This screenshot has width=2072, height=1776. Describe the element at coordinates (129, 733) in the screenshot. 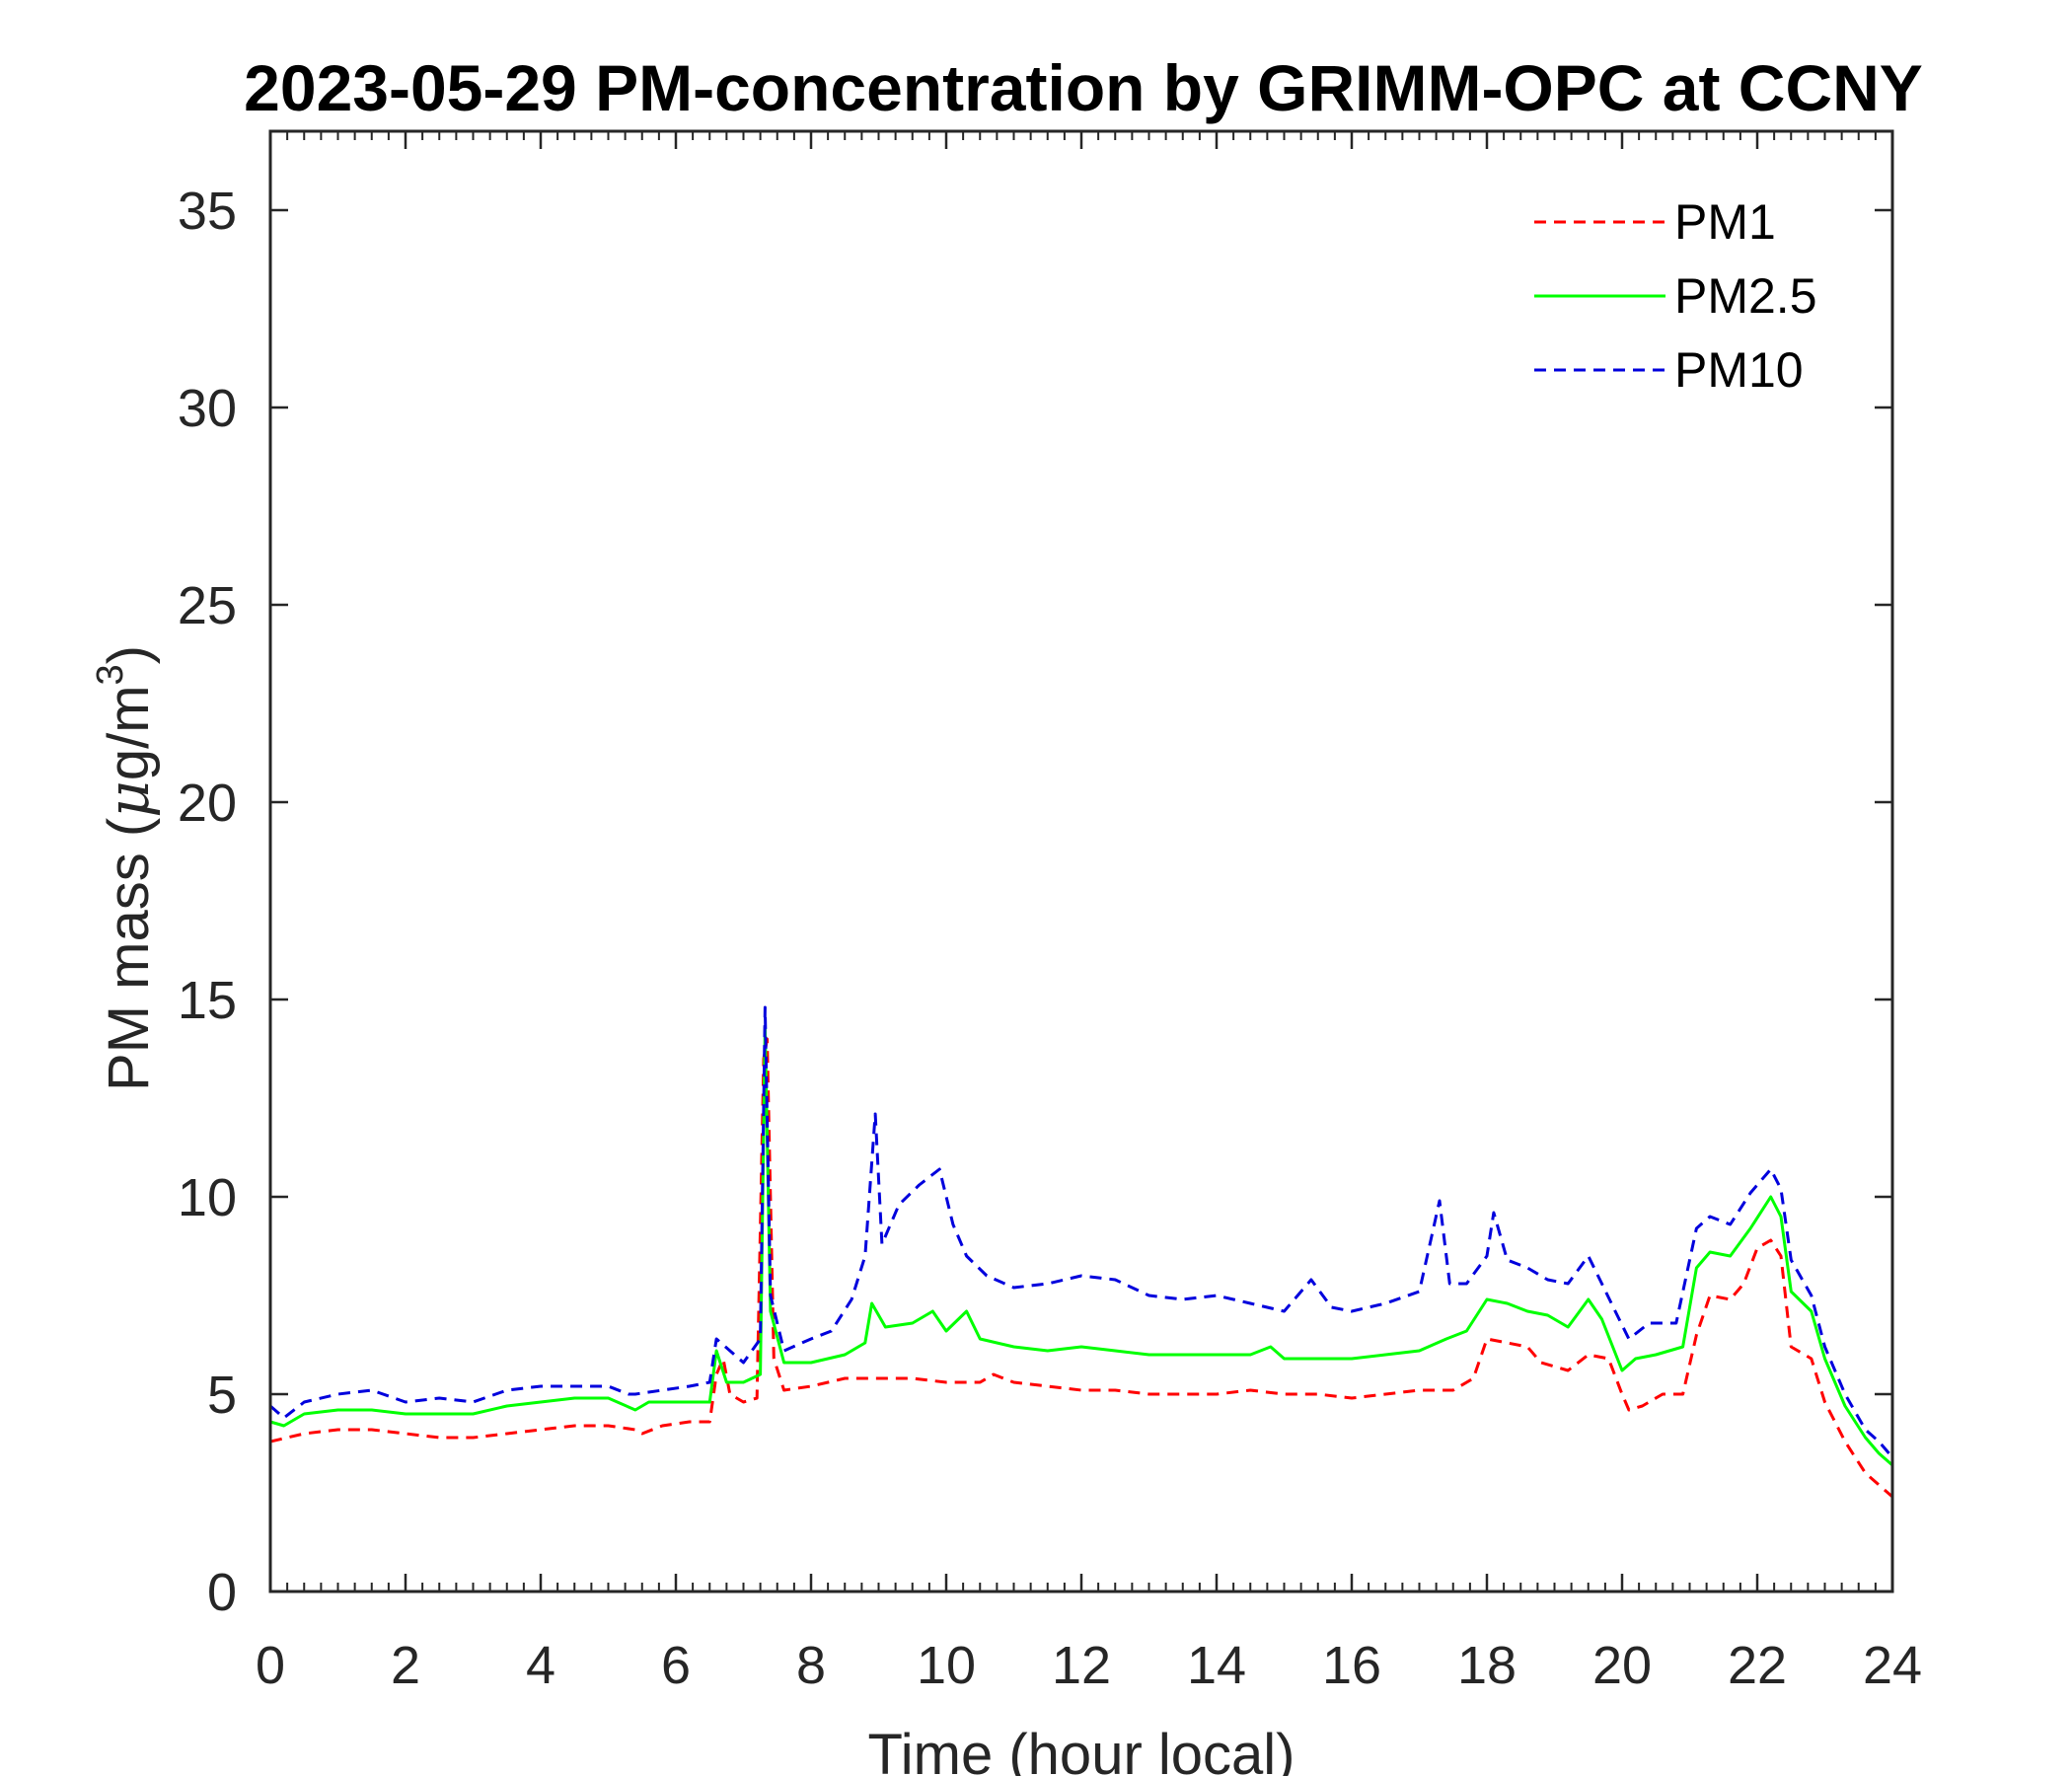

I see `y-axis-label-unit: g/m` at that location.